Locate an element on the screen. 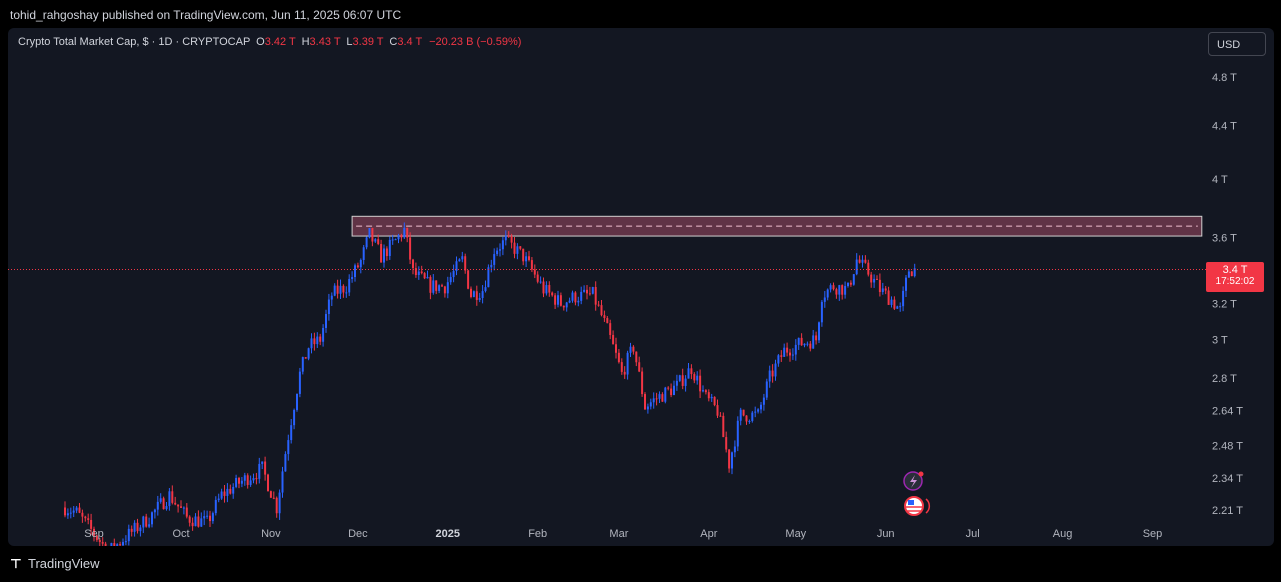  x-axis: Sep Oct Nov Dec 2025 Feb Mar Apr May Jun Jul Aug Sep is located at coordinates (623, 534).